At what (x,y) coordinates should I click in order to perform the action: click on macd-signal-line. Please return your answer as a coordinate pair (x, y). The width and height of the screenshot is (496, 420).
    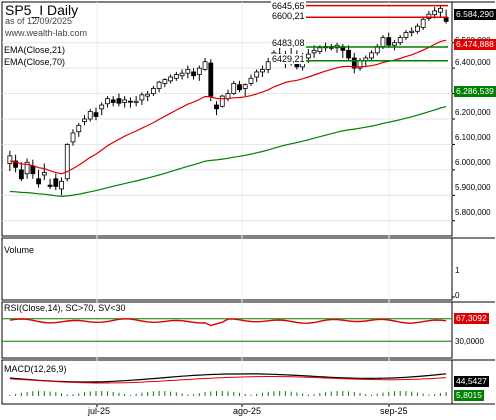
    Looking at the image, I should click on (228, 380).